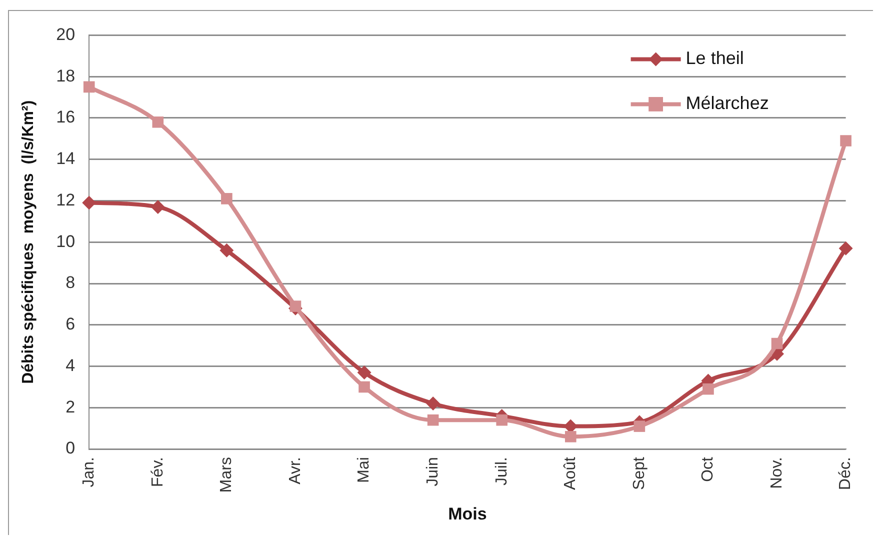 This screenshot has height=536, width=874. Describe the element at coordinates (571, 473) in the screenshot. I see `x-tick-label: Août` at that location.